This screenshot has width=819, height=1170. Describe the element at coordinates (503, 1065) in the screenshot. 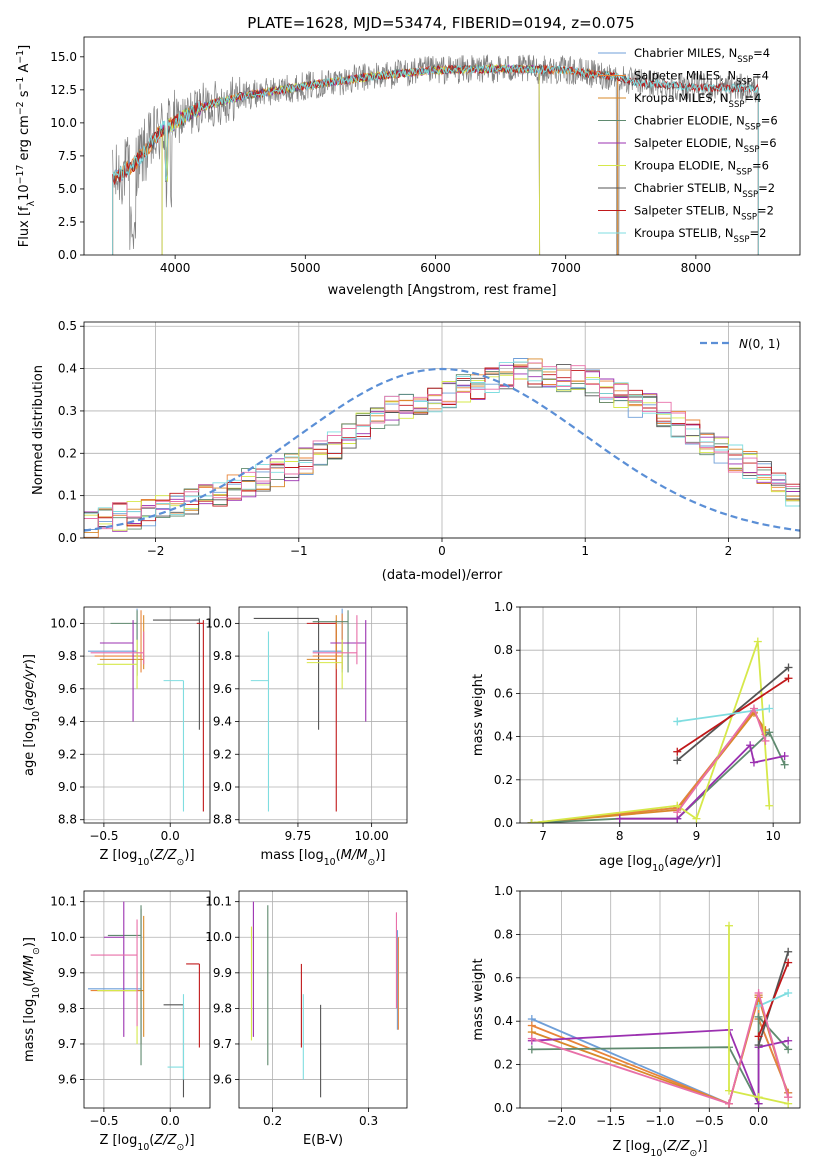

I see `y-tick-label: 0.2` at that location.